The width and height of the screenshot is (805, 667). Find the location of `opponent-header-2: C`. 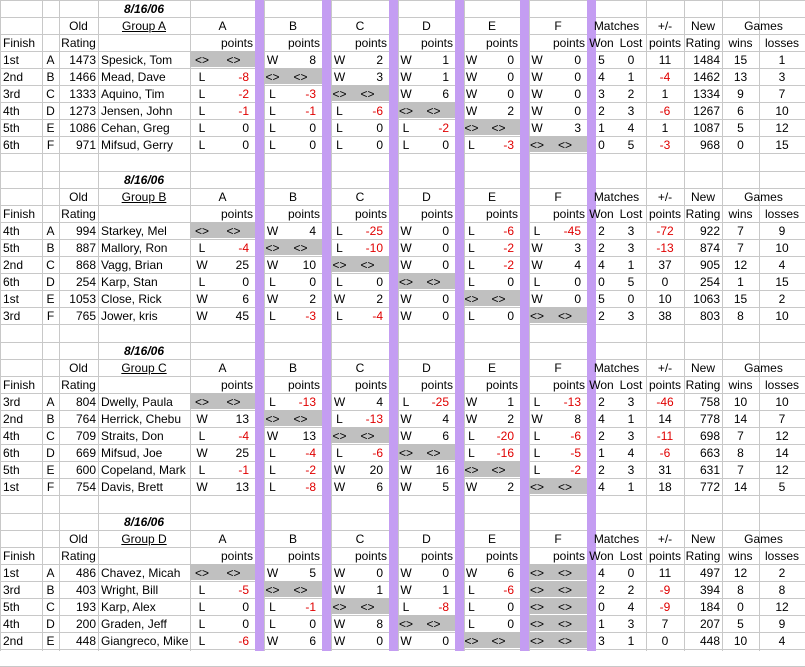

opponent-header-2: C is located at coordinates (360, 539).